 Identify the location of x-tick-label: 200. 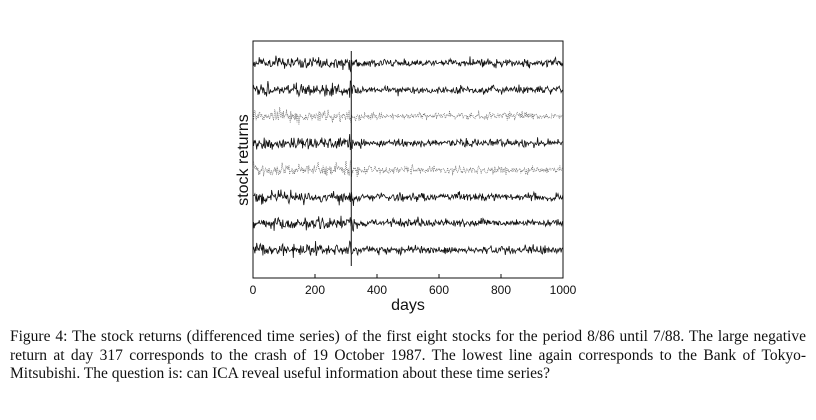
(315, 290).